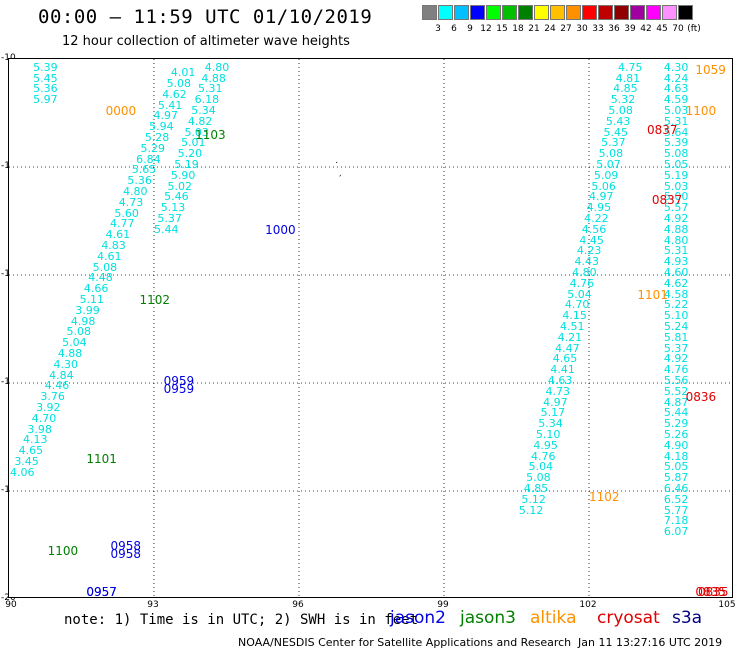  What do you see at coordinates (596, 218) in the screenshot?
I see `swh-value-cryosat: 4.22` at bounding box center [596, 218].